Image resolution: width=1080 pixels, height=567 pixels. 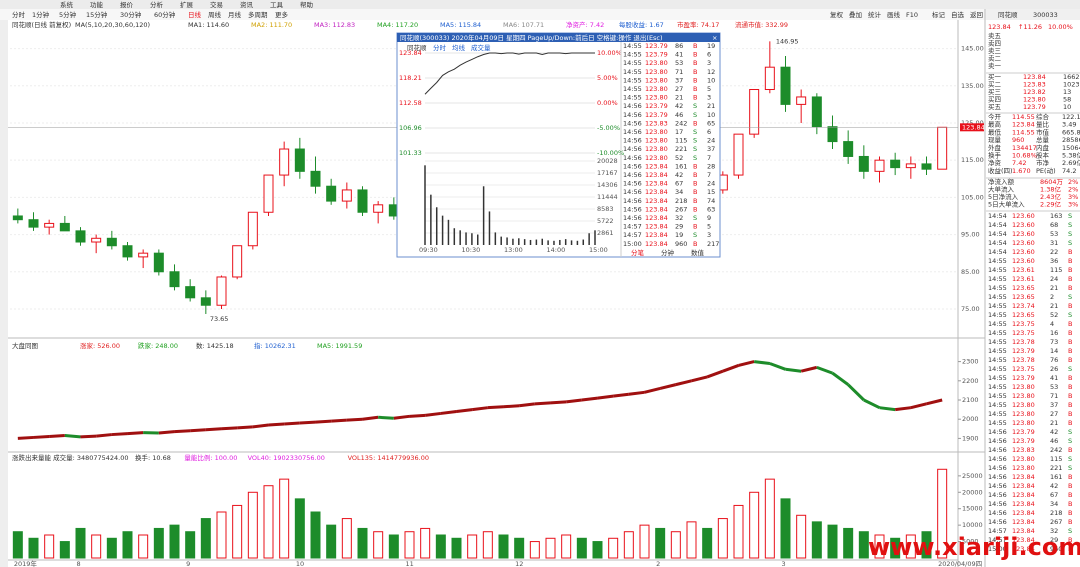 I want to click on period-tab: 日线, so click(x=195, y=14).